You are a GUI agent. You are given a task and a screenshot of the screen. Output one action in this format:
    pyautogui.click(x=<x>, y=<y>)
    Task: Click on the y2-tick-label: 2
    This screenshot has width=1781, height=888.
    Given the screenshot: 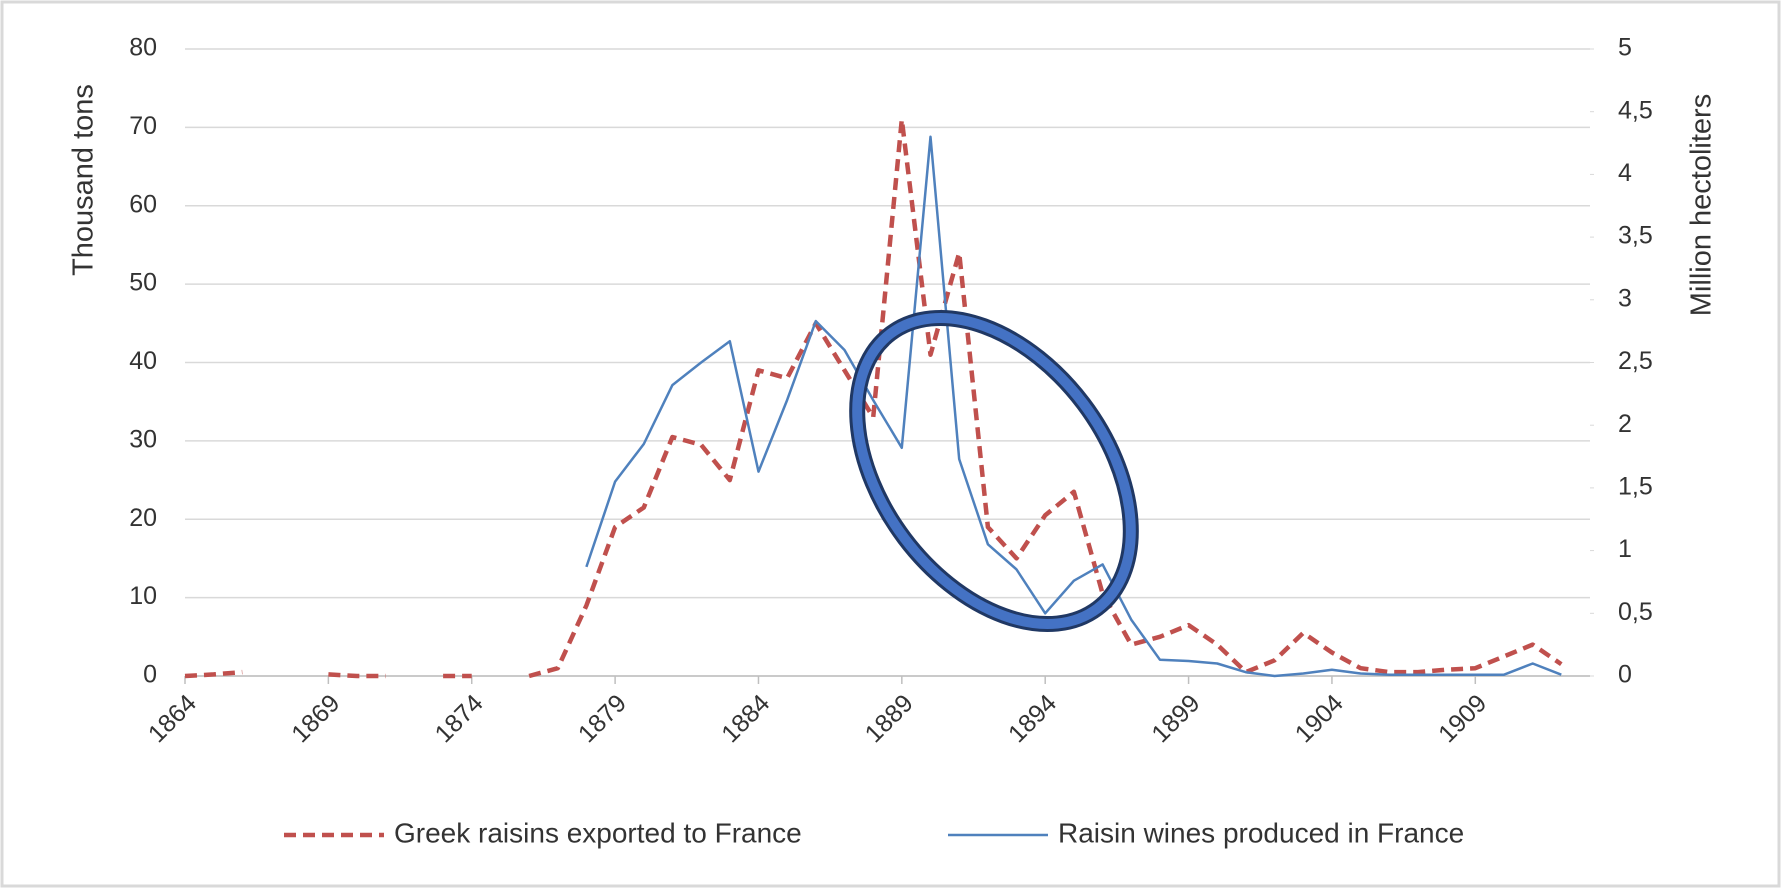 What is the action you would take?
    pyautogui.click(x=1625, y=424)
    